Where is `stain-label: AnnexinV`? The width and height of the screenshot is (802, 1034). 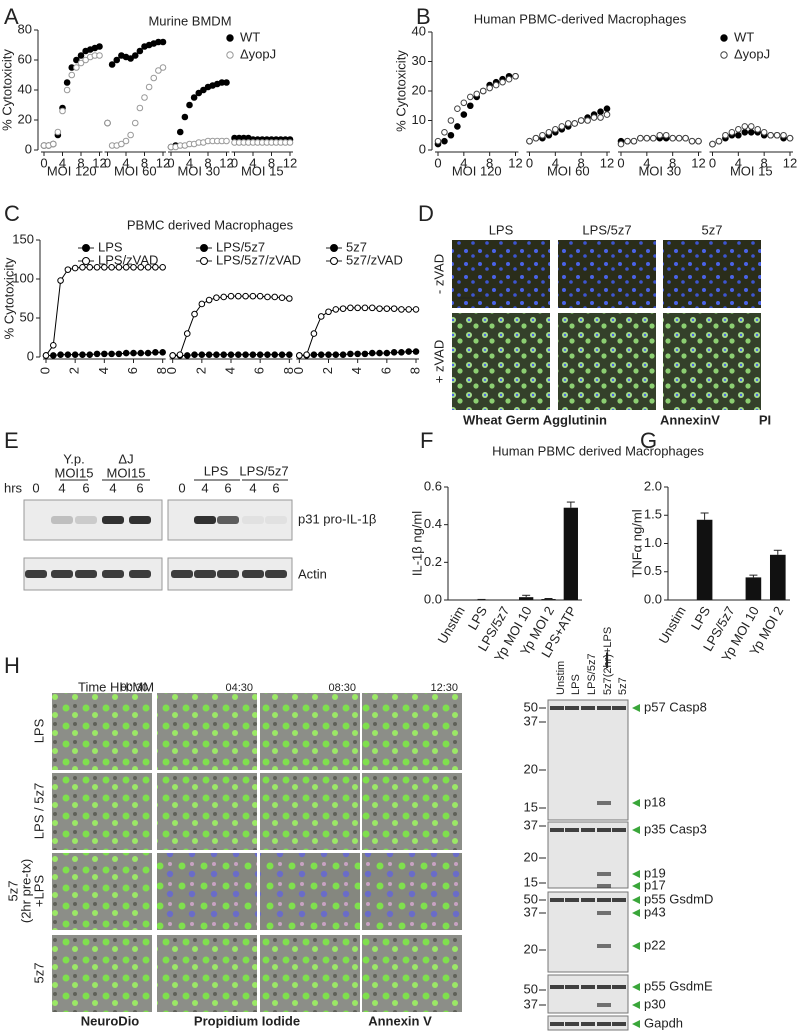
stain-label: AnnexinV is located at coordinates (690, 419).